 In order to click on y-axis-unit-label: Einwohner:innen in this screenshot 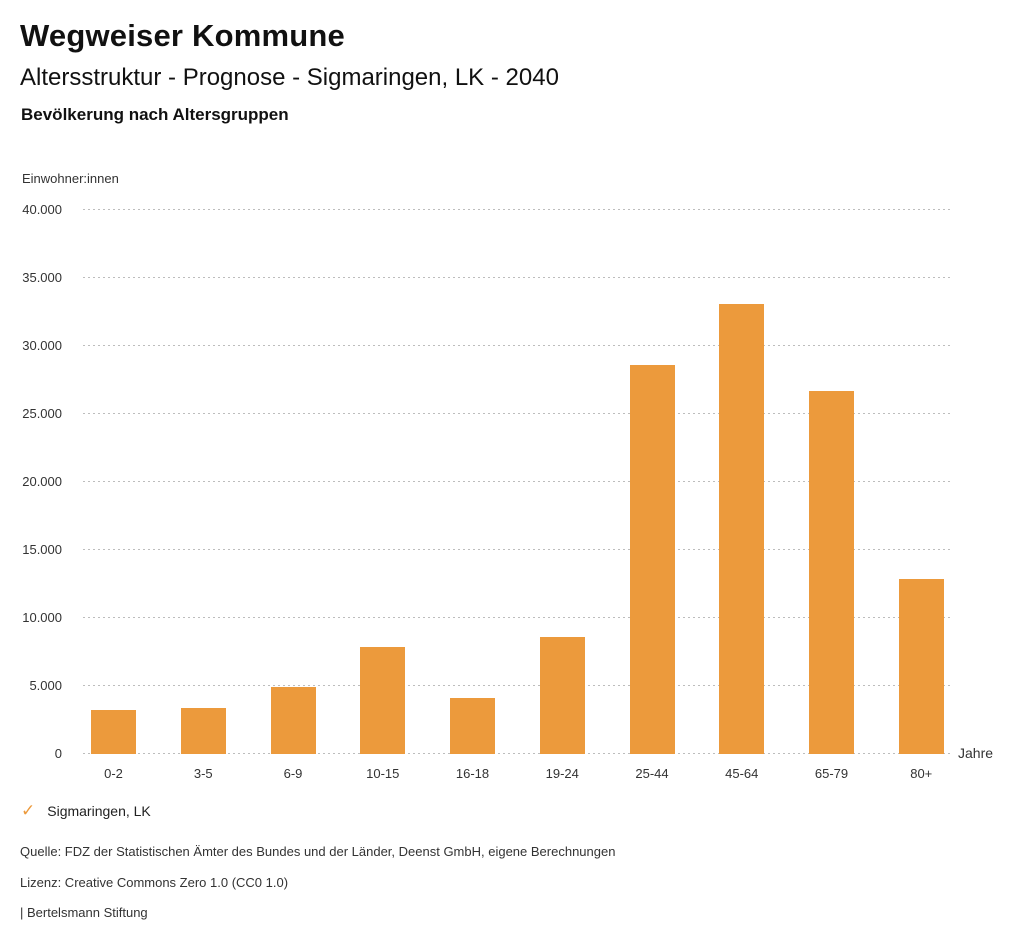, I will do `click(70, 178)`.